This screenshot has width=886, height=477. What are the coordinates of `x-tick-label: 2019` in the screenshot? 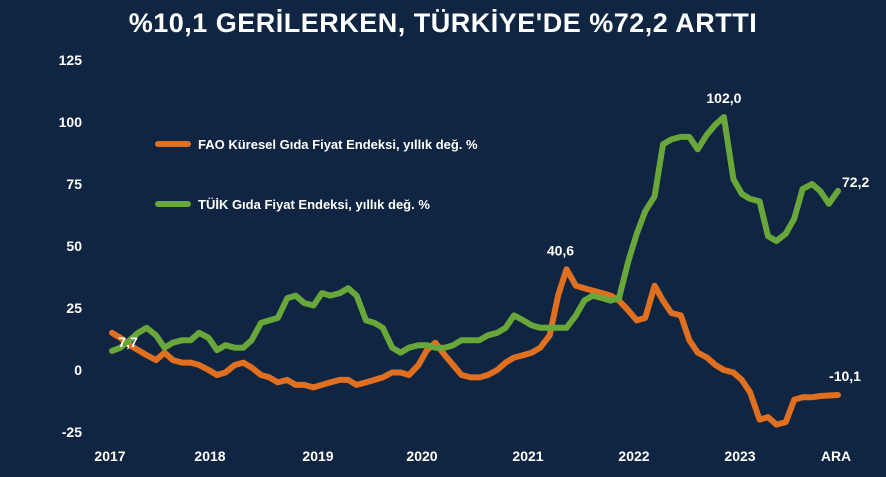 It's located at (317, 456).